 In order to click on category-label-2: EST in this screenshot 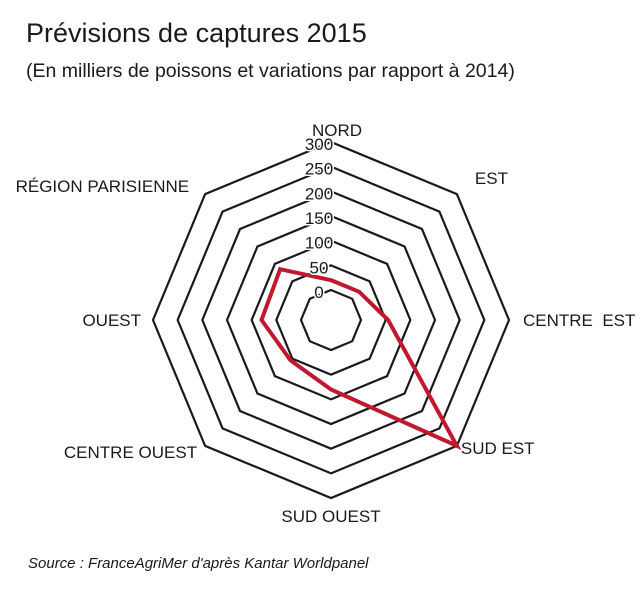, I will do `click(491, 178)`.